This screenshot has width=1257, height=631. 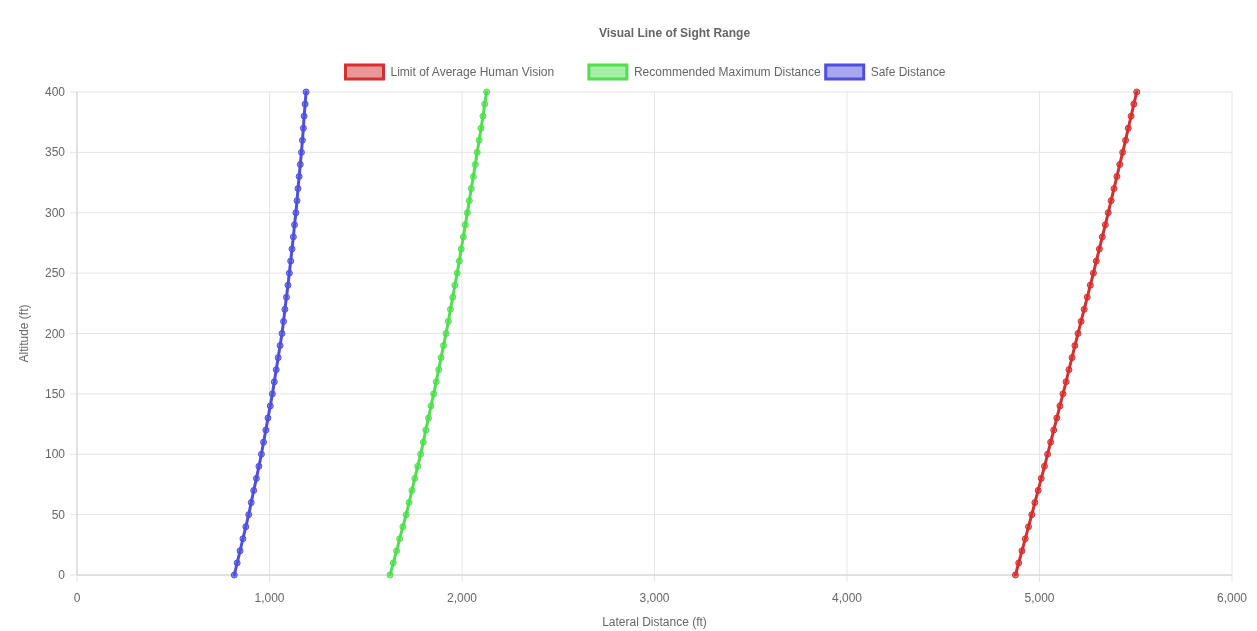 I want to click on x-axis-title: Lateral Distance (ft), so click(x=654, y=622).